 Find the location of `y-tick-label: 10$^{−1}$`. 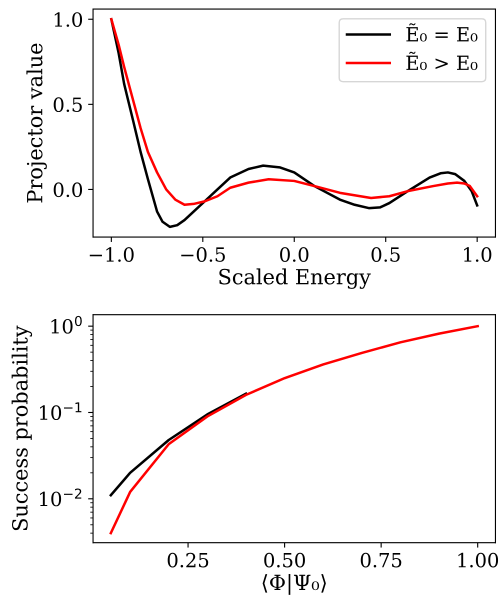

y-tick-label: 10$^{−1}$ is located at coordinates (61, 411).